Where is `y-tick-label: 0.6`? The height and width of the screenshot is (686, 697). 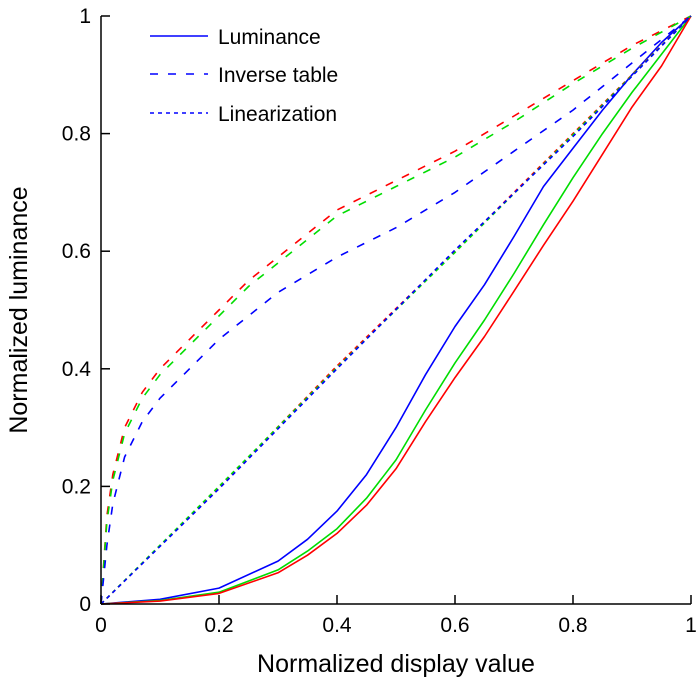
y-tick-label: 0.6 is located at coordinates (76, 251).